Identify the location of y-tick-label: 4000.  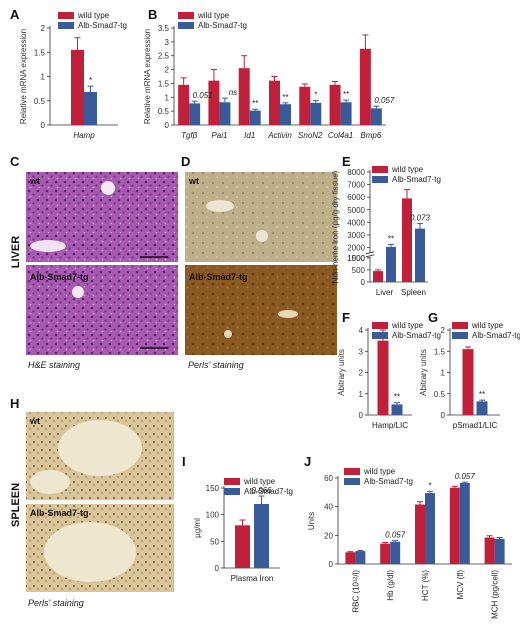
(356, 222).